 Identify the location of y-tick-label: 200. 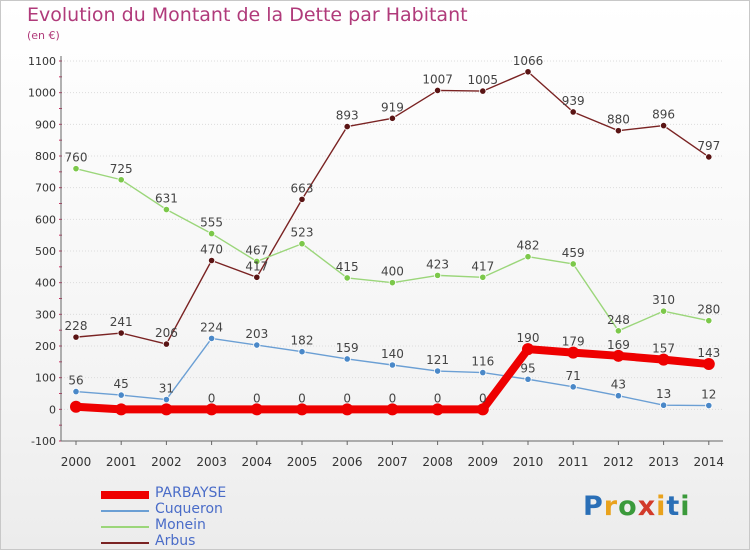
(45, 346).